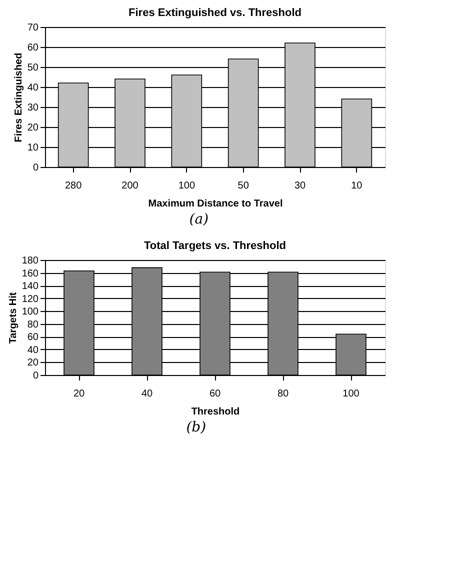  What do you see at coordinates (73, 186) in the screenshot?
I see `x-tick-label: 280` at bounding box center [73, 186].